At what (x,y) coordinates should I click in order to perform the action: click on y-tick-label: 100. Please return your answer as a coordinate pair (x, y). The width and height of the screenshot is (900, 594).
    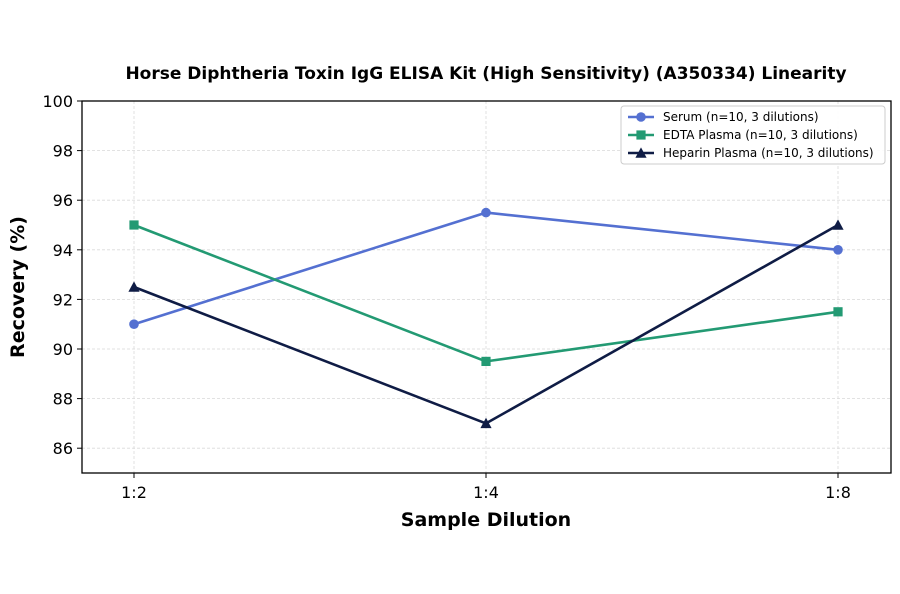
    Looking at the image, I should click on (57, 101).